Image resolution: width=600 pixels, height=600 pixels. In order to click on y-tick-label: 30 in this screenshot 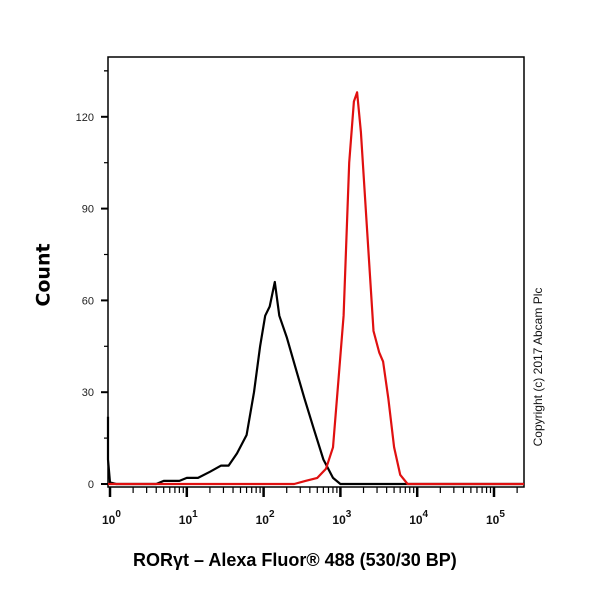, I will do `click(88, 393)`.